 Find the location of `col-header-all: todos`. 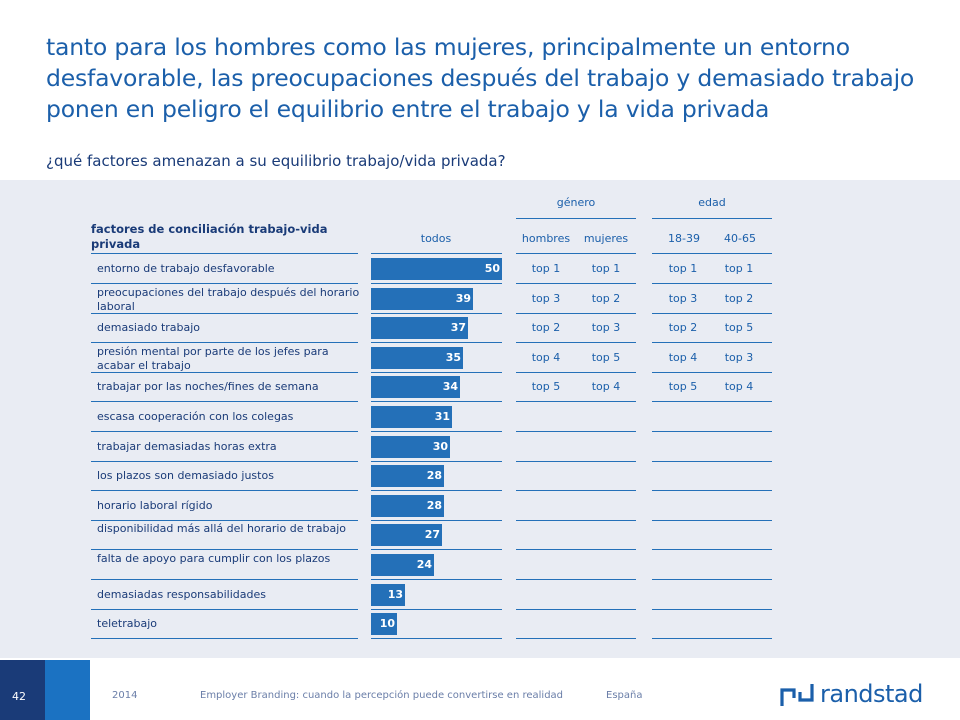

col-header-all: todos is located at coordinates (436, 238).